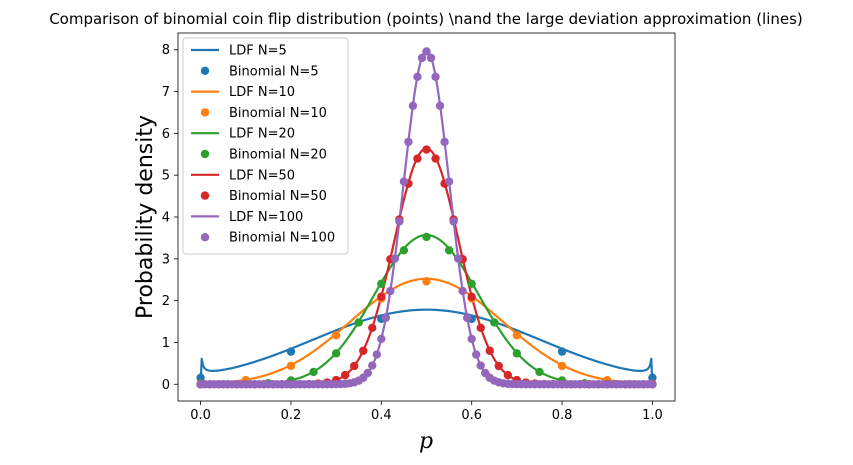 The width and height of the screenshot is (853, 465). Describe the element at coordinates (166, 218) in the screenshot. I see `y-tick-label: 4` at that location.